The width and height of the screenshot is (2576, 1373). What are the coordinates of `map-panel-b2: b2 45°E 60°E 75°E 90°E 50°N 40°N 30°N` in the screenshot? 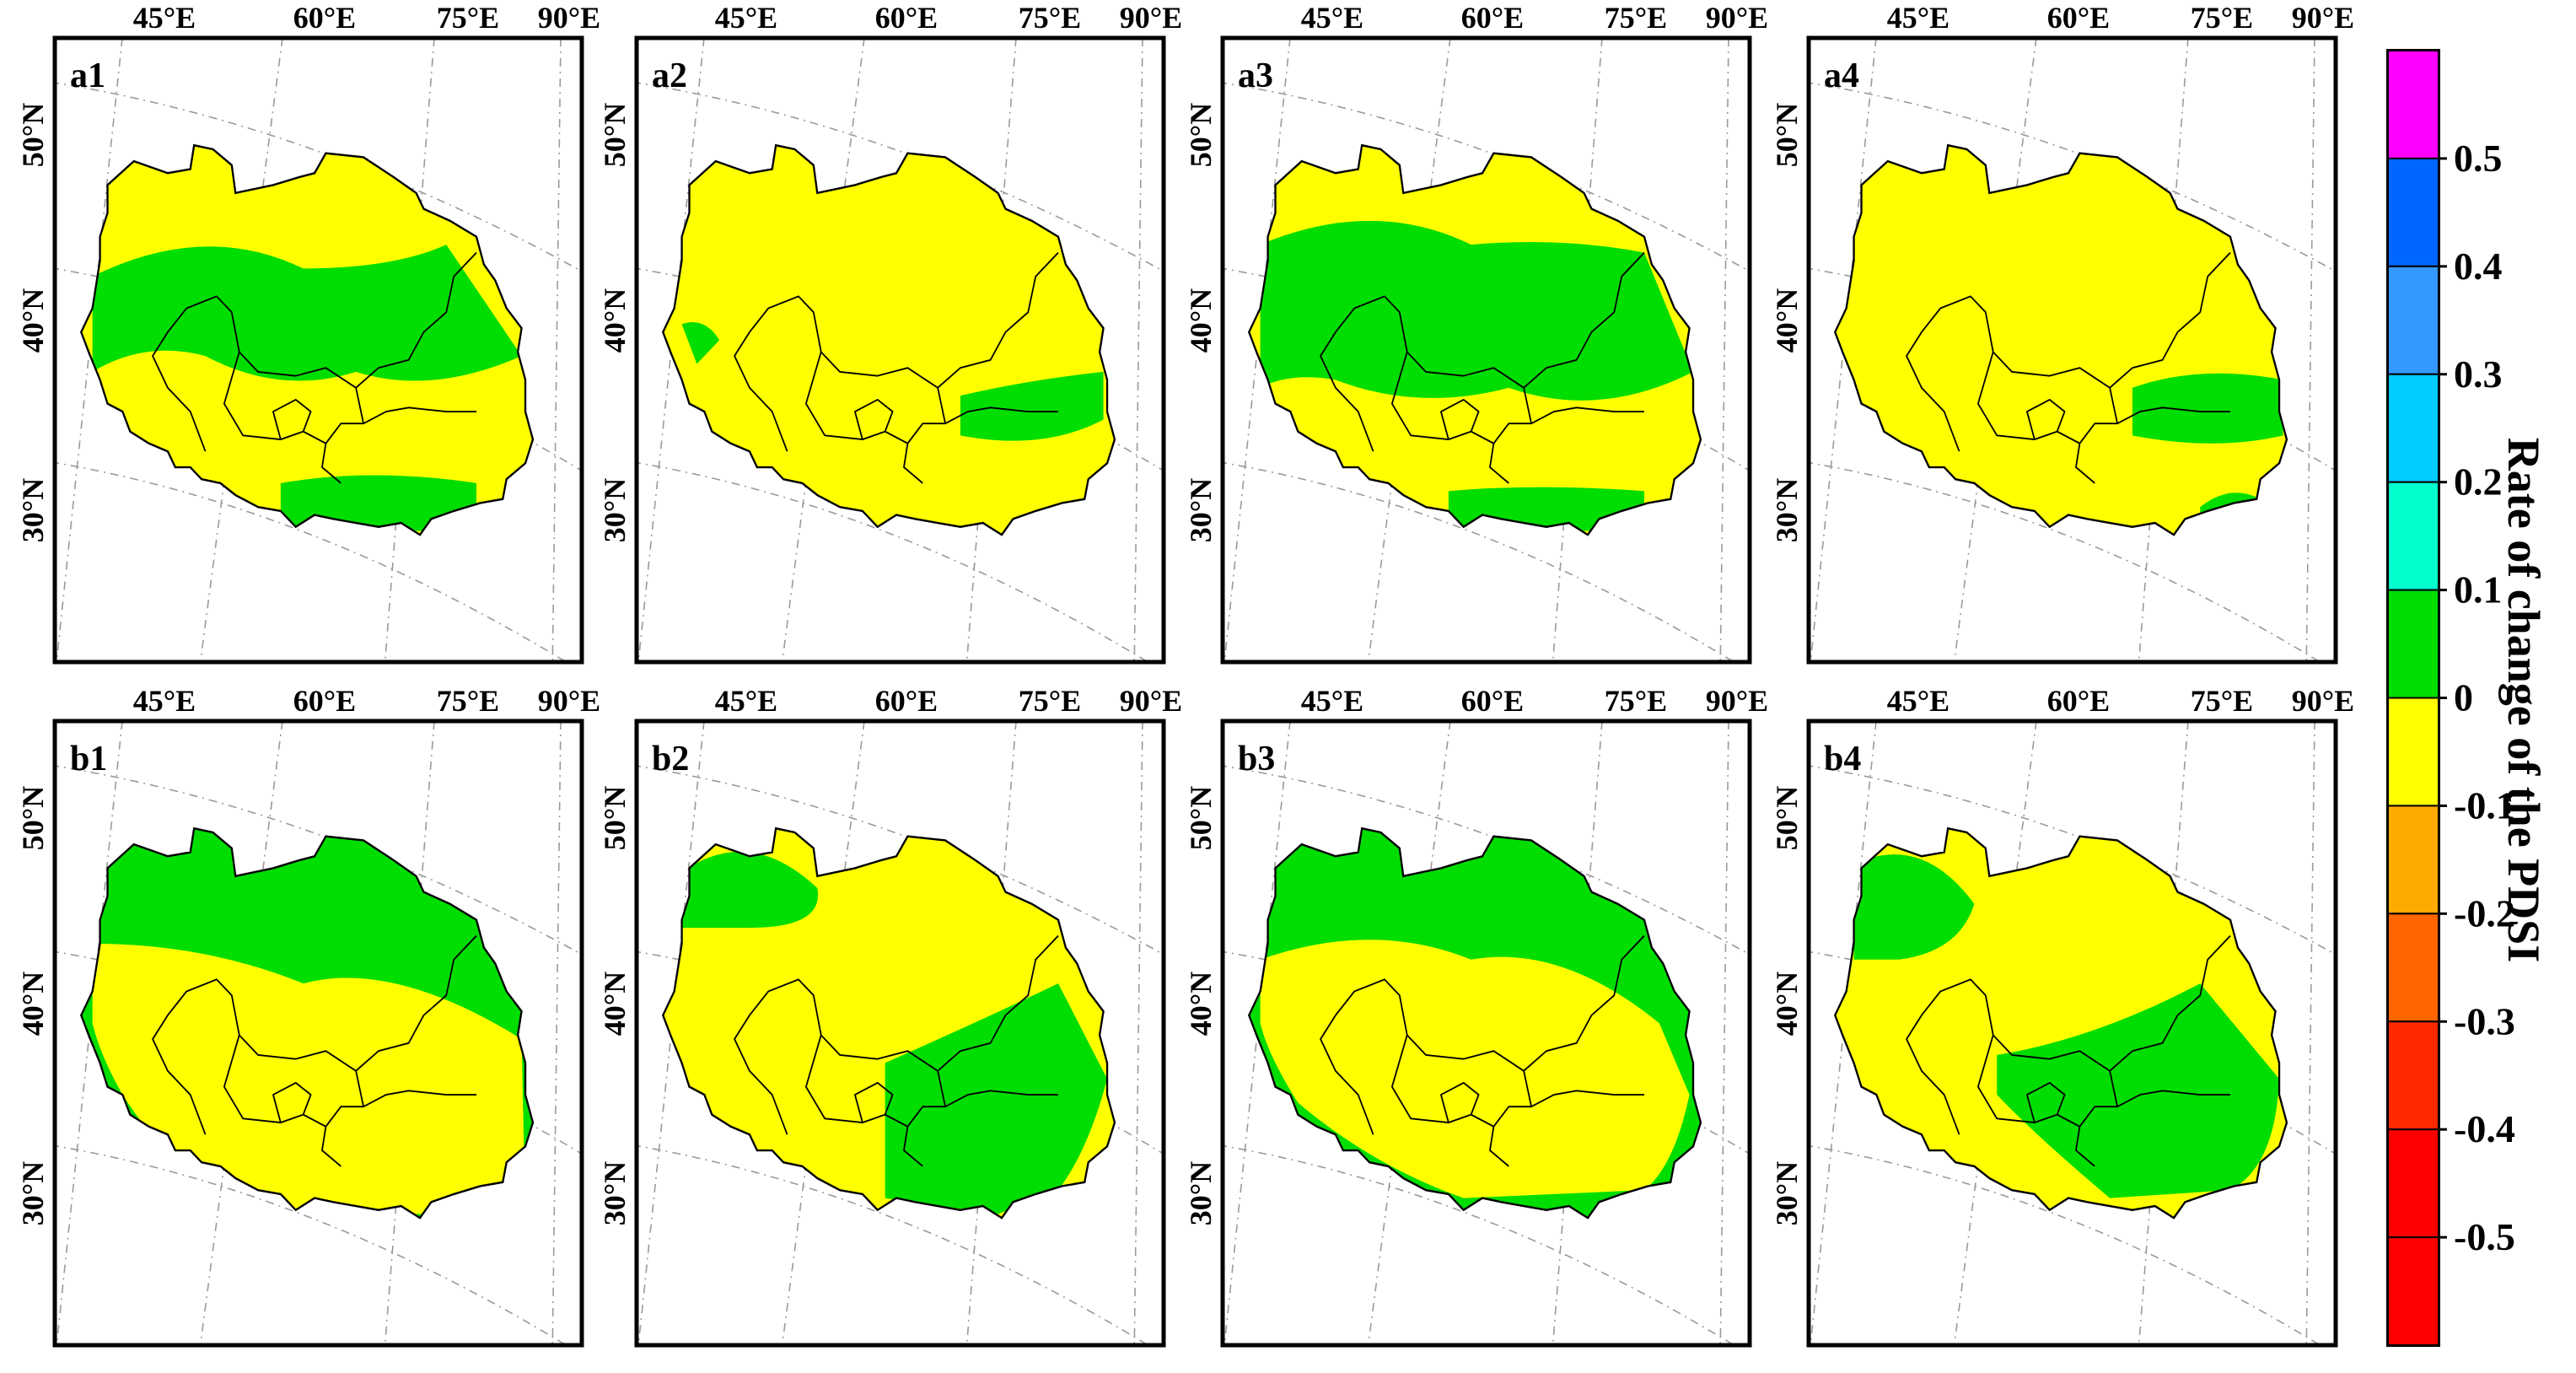 It's located at (890, 1016).